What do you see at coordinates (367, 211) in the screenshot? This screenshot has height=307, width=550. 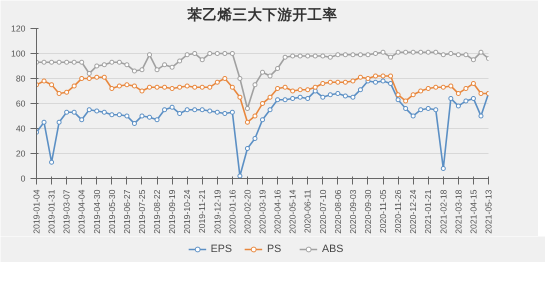 I see `x-tick-label: 2020-09-30` at bounding box center [367, 211].